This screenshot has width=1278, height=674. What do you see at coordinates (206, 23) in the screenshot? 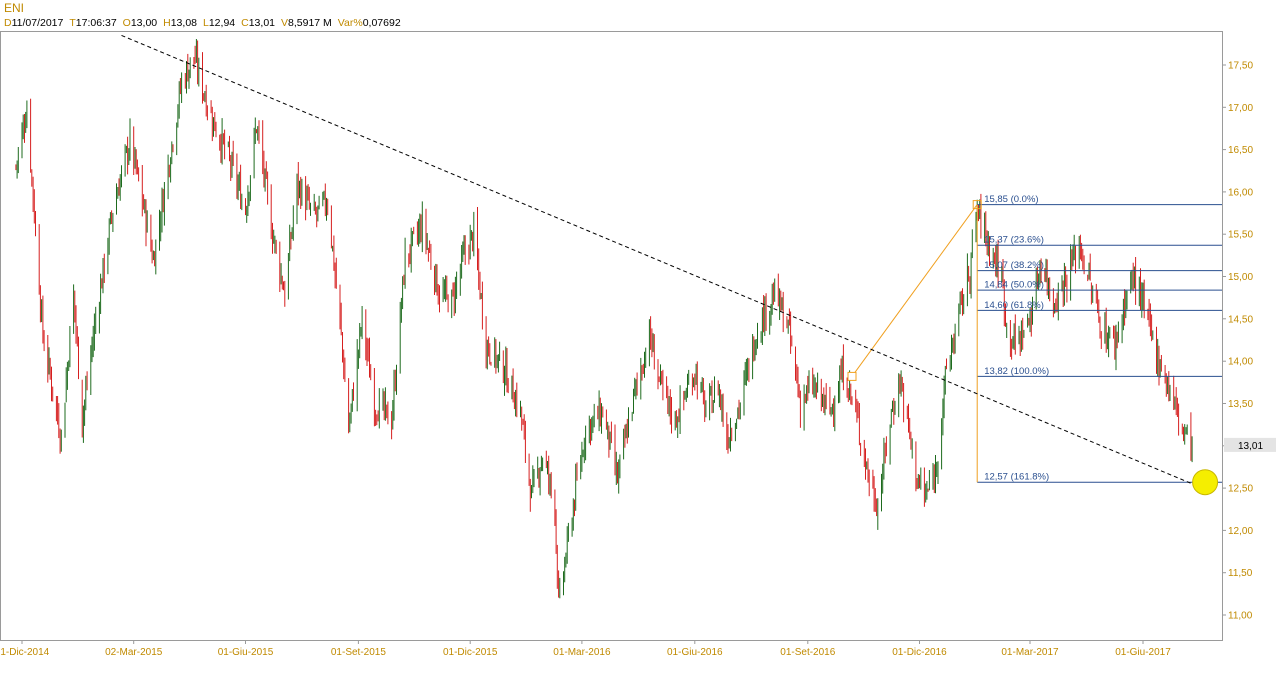
I see `readout-key: L` at bounding box center [206, 23].